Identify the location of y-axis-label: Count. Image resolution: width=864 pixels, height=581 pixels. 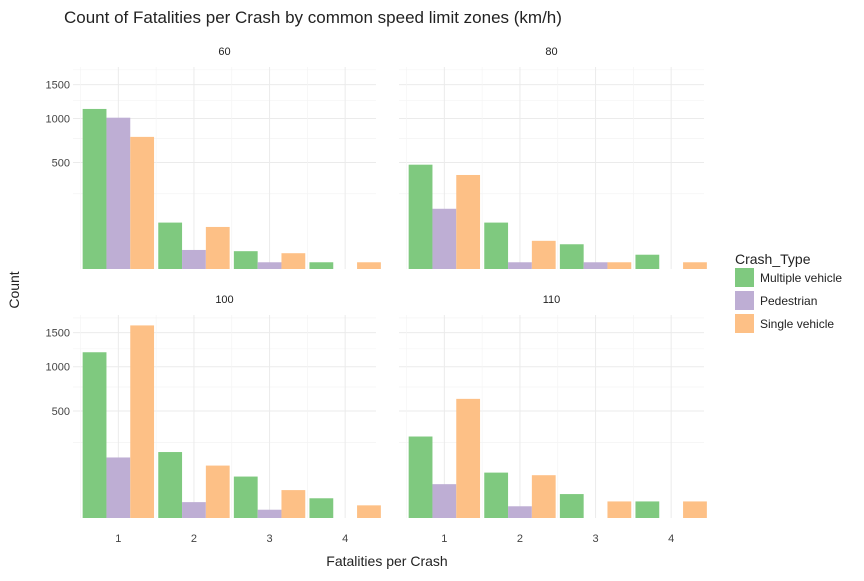
(14, 289).